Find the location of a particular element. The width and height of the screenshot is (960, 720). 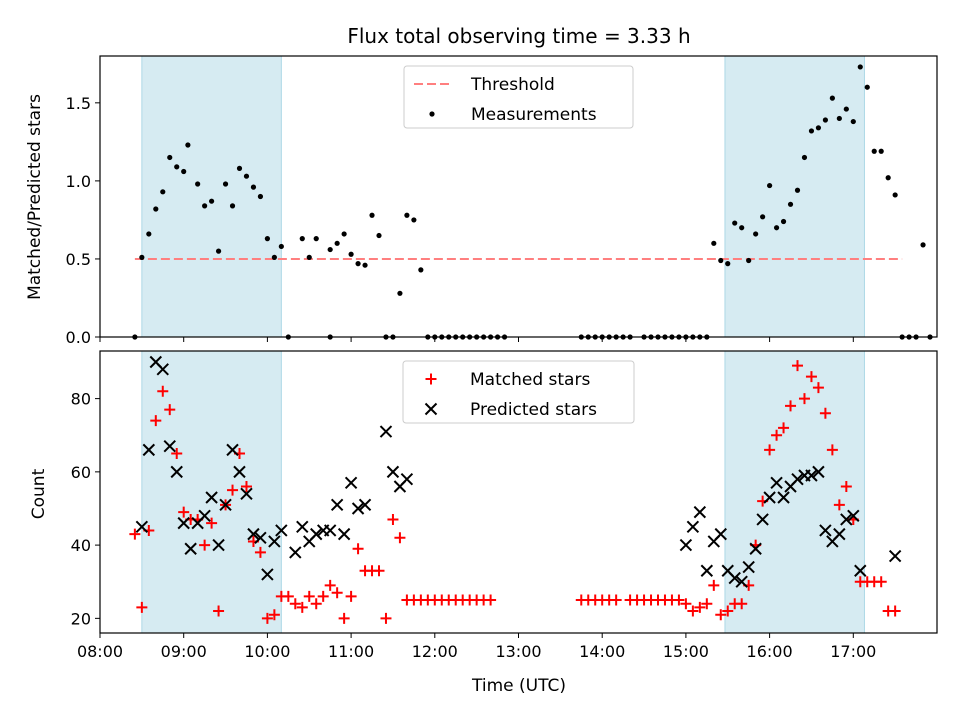

legend-label: Matched stars is located at coordinates (530, 380).